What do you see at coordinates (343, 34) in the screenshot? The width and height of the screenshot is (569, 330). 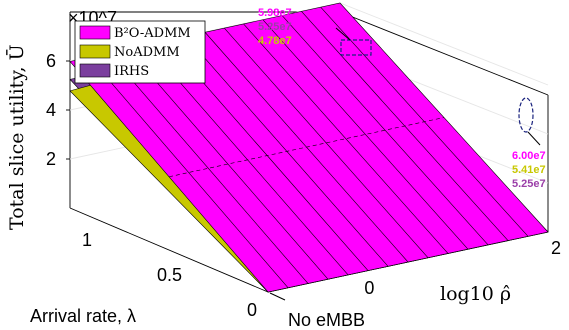 I see `annotation-arrow-top` at bounding box center [343, 34].